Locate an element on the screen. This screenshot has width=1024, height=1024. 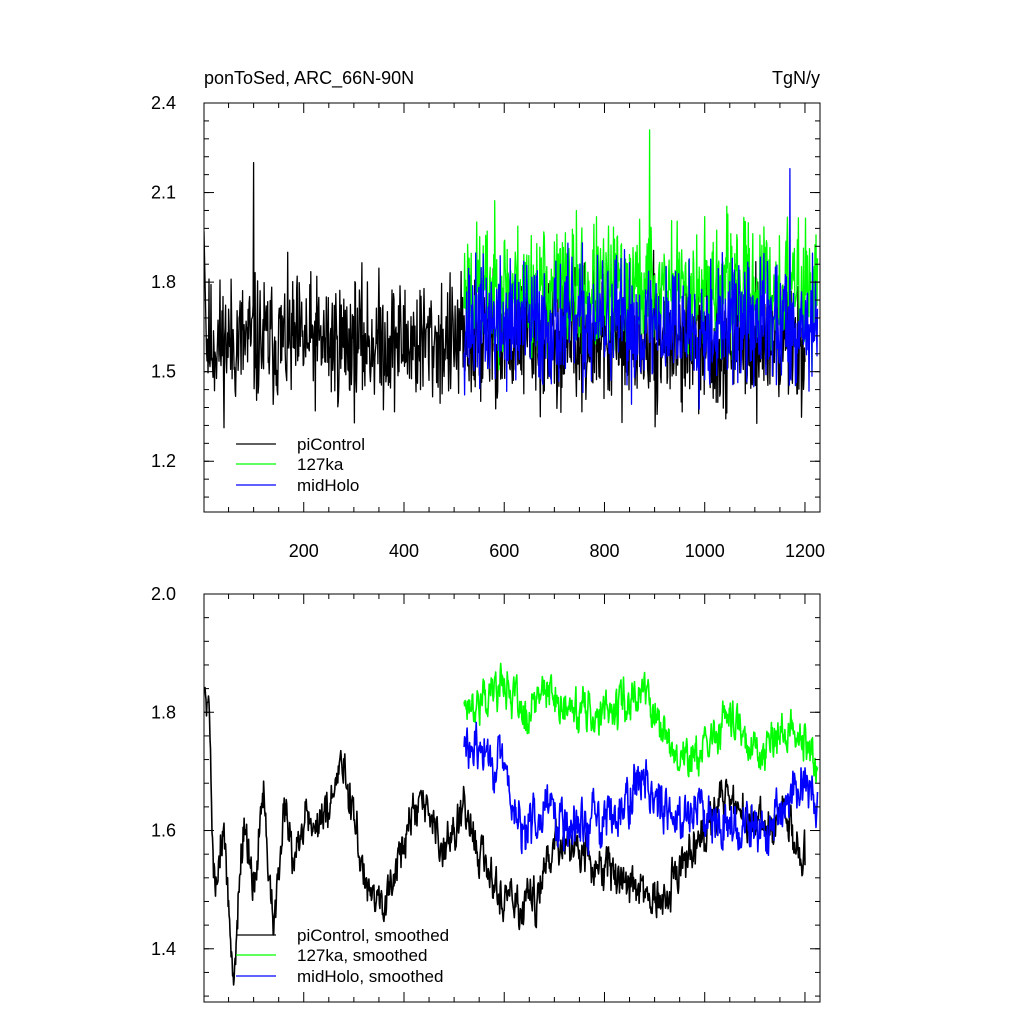
y-tick-label: 2.1 is located at coordinates (163, 193).